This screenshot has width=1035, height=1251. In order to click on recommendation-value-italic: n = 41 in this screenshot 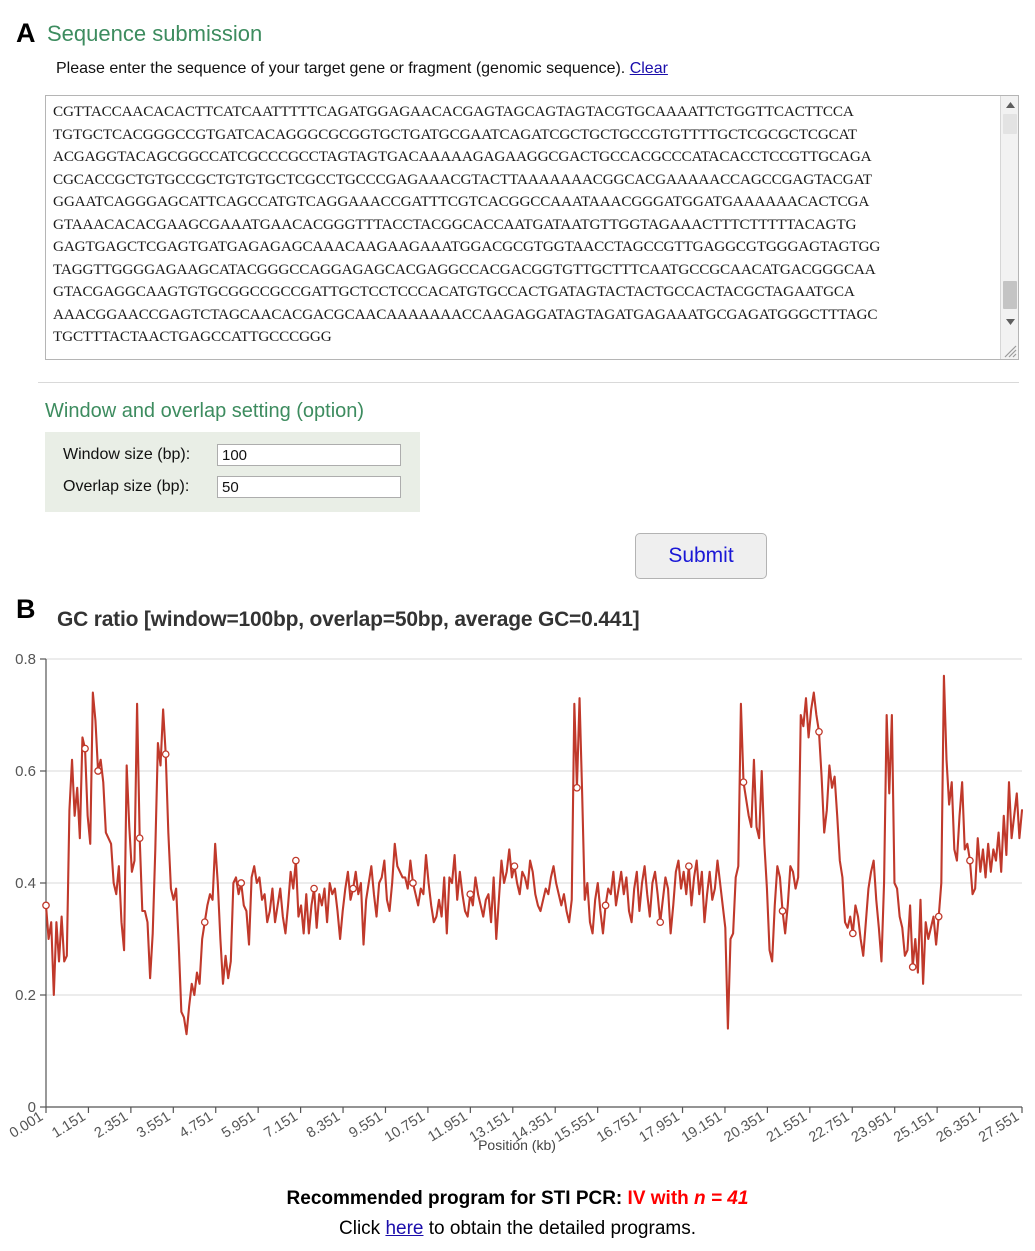, I will do `click(721, 1198)`.